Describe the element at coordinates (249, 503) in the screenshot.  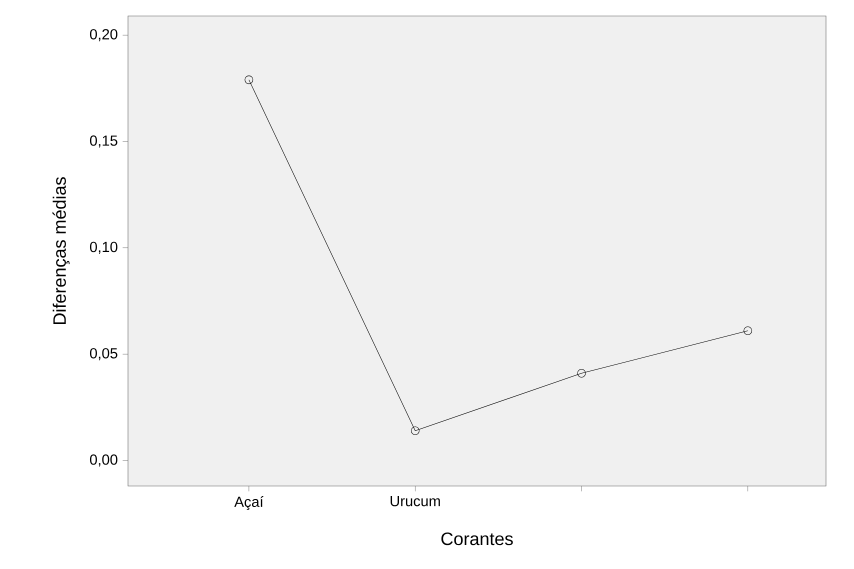
I see `x-tick-label: Açaí` at that location.